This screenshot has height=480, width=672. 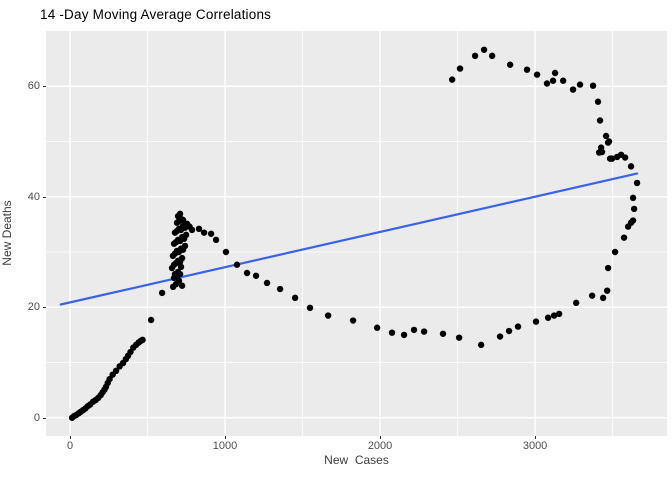 I want to click on x-tick-label: 3000, so click(x=535, y=446).